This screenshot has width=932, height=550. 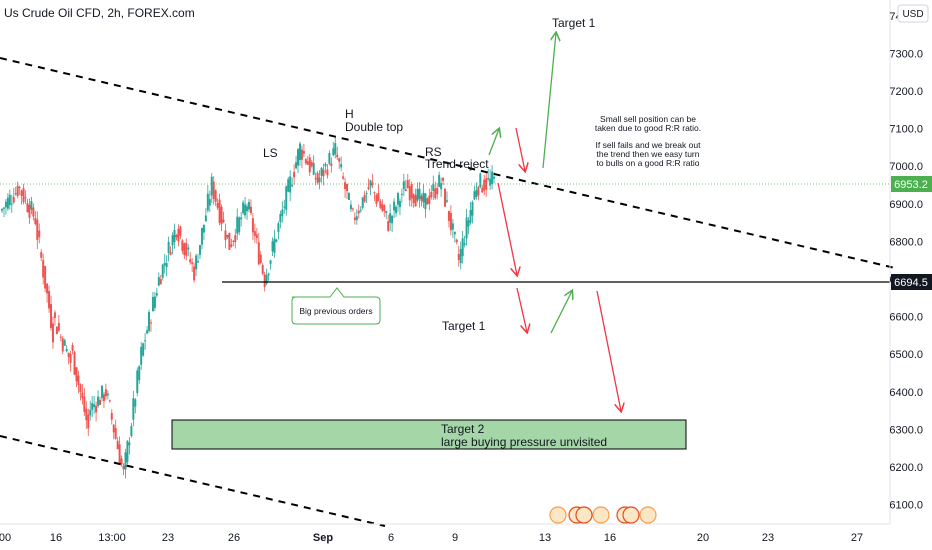 What do you see at coordinates (323, 538) in the screenshot?
I see `time-tick-label: Sep` at bounding box center [323, 538].